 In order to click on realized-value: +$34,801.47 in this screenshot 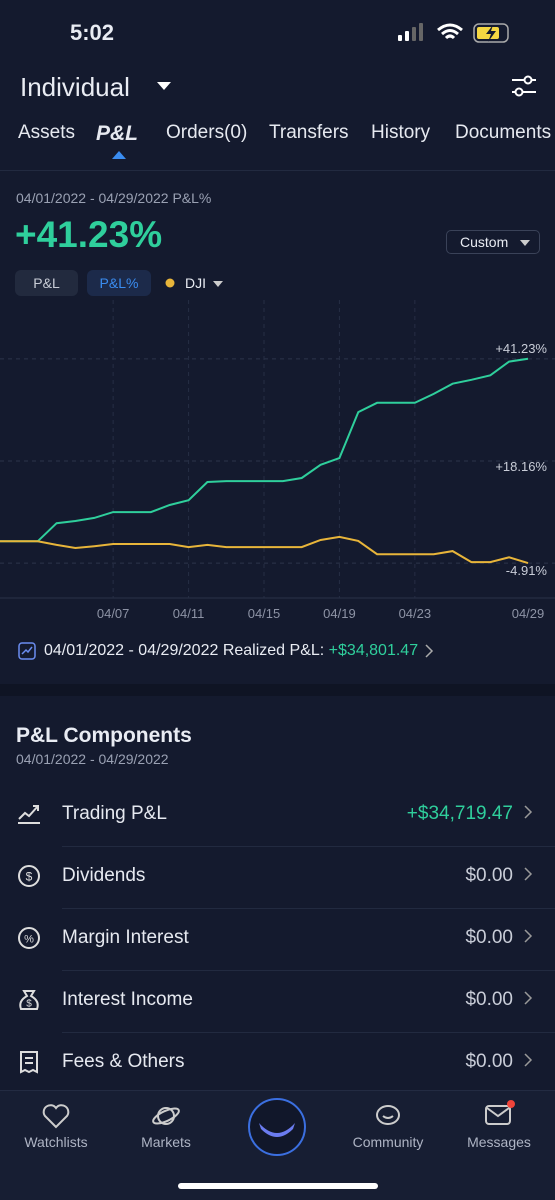, I will do `click(373, 650)`.